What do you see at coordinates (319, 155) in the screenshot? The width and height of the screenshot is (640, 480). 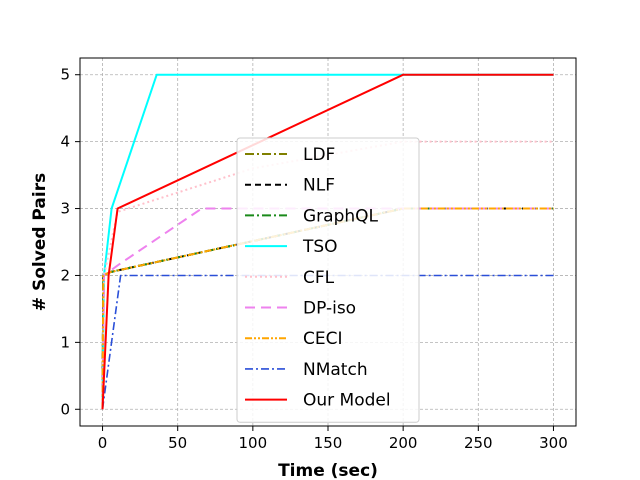 I see `legend-label: LDF` at bounding box center [319, 155].